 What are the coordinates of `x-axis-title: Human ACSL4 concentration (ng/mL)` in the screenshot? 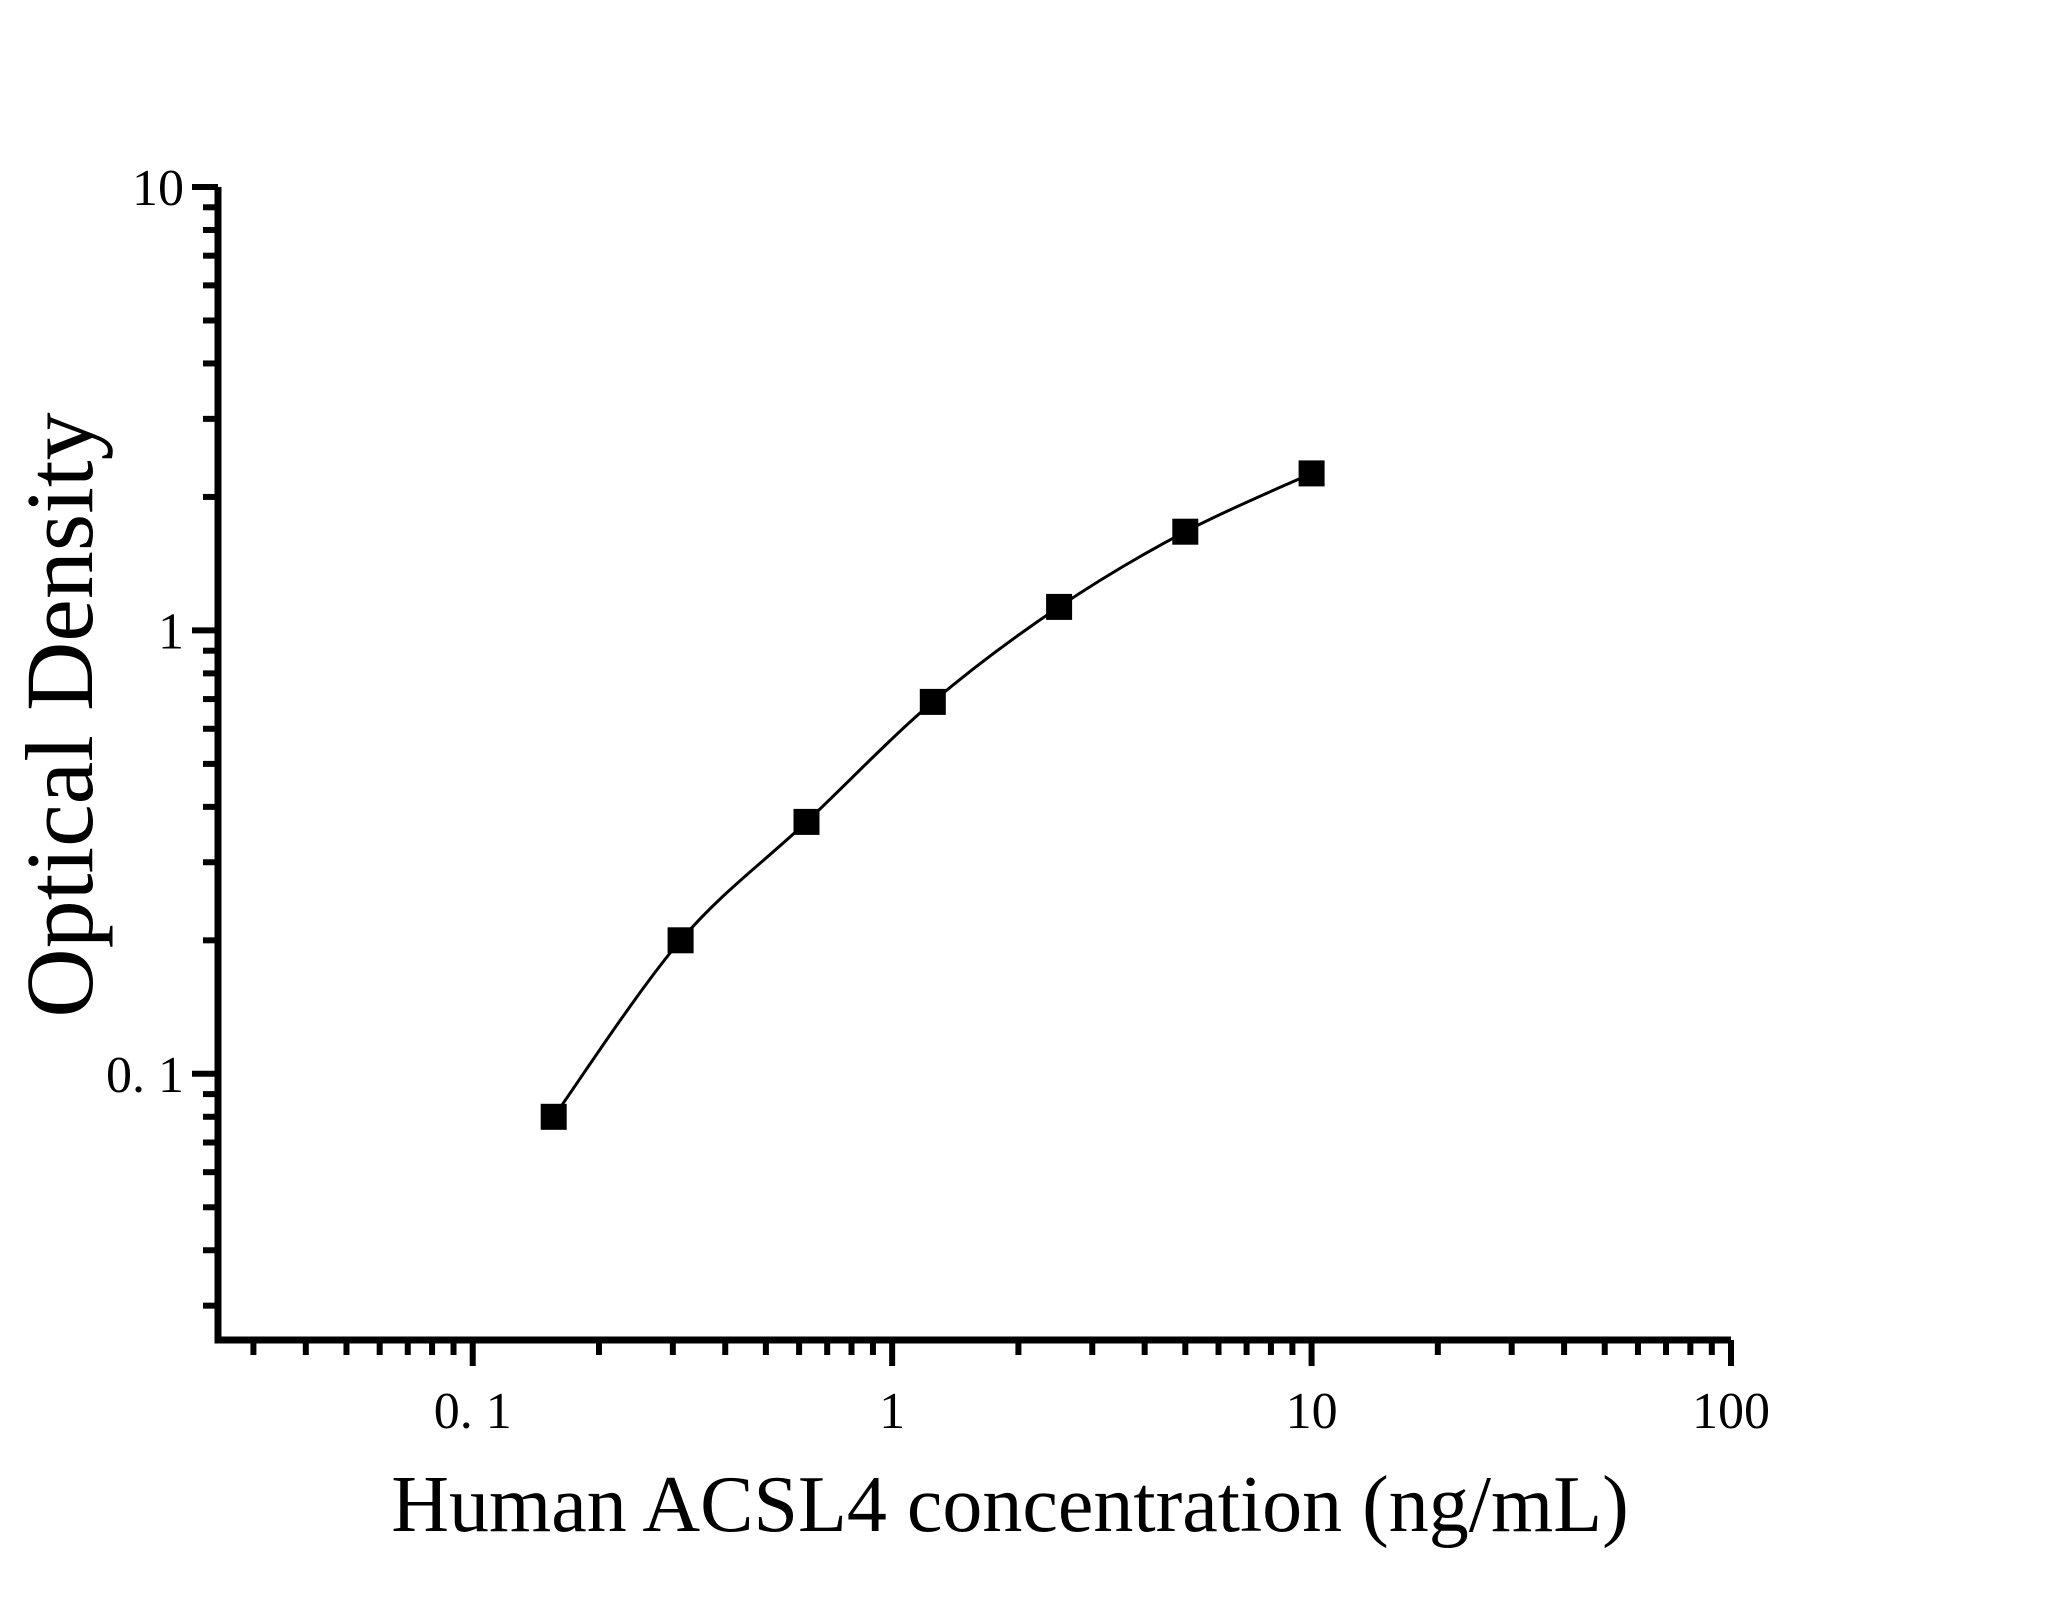 It's located at (1010, 1505).